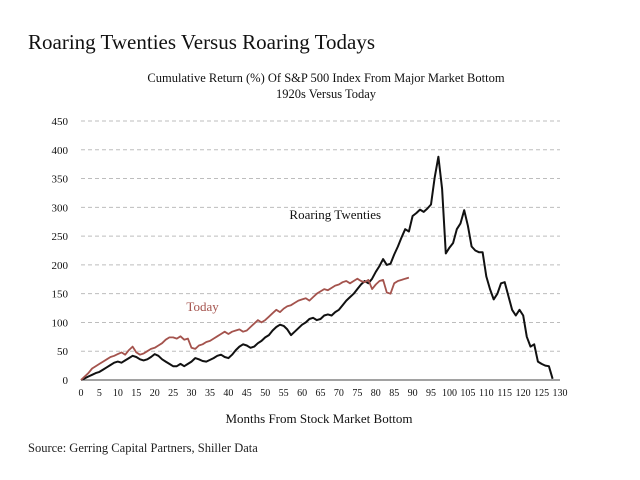  What do you see at coordinates (210, 393) in the screenshot?
I see `x-tick-label: 35` at bounding box center [210, 393].